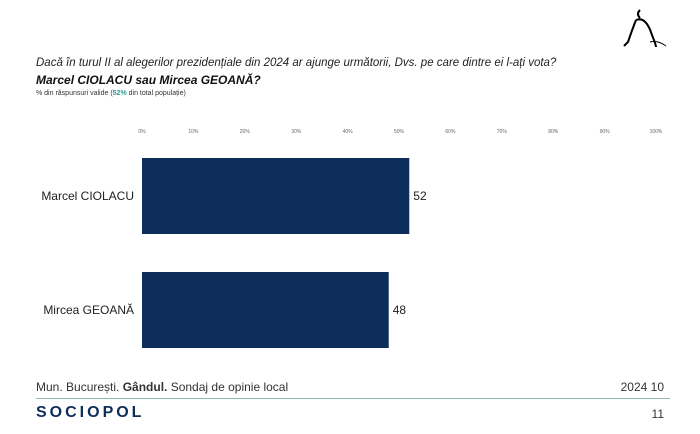 The width and height of the screenshot is (700, 434). I want to click on x-tick-label: 40%, so click(348, 132).